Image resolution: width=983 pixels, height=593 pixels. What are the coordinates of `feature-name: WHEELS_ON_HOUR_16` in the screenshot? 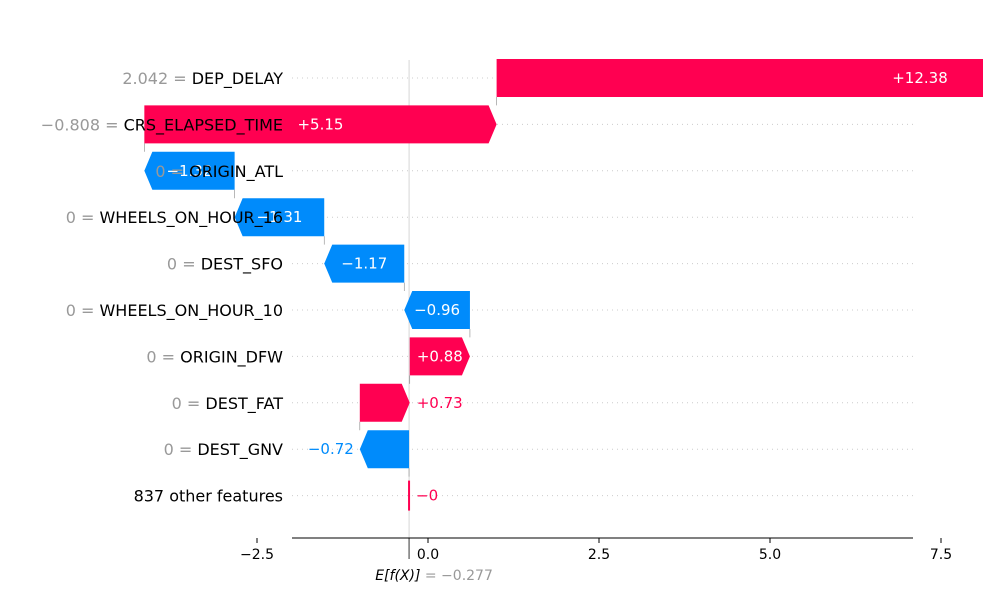 It's located at (191, 218).